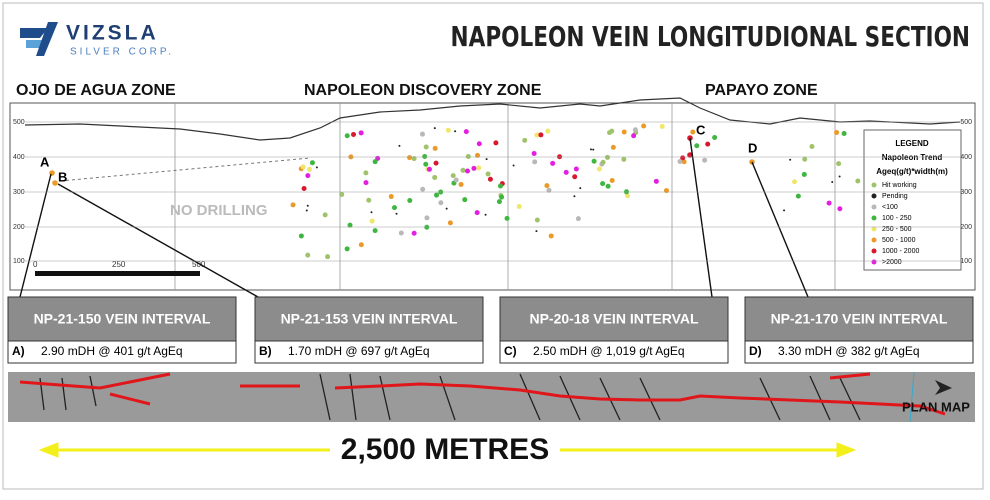 This screenshot has width=990, height=500. Describe the element at coordinates (859, 319) in the screenshot. I see `interval-header` at that location.